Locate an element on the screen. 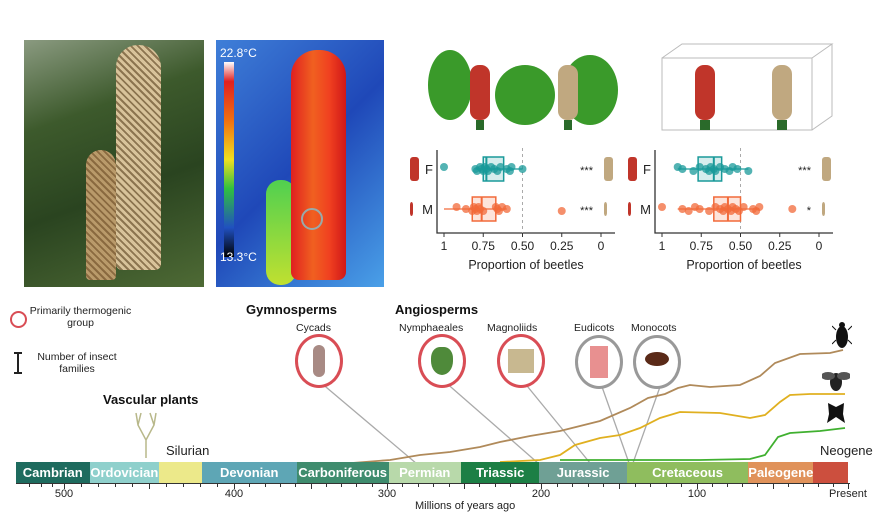 This screenshot has width=884, height=529. cycads-connector is located at coordinates (368, 423).